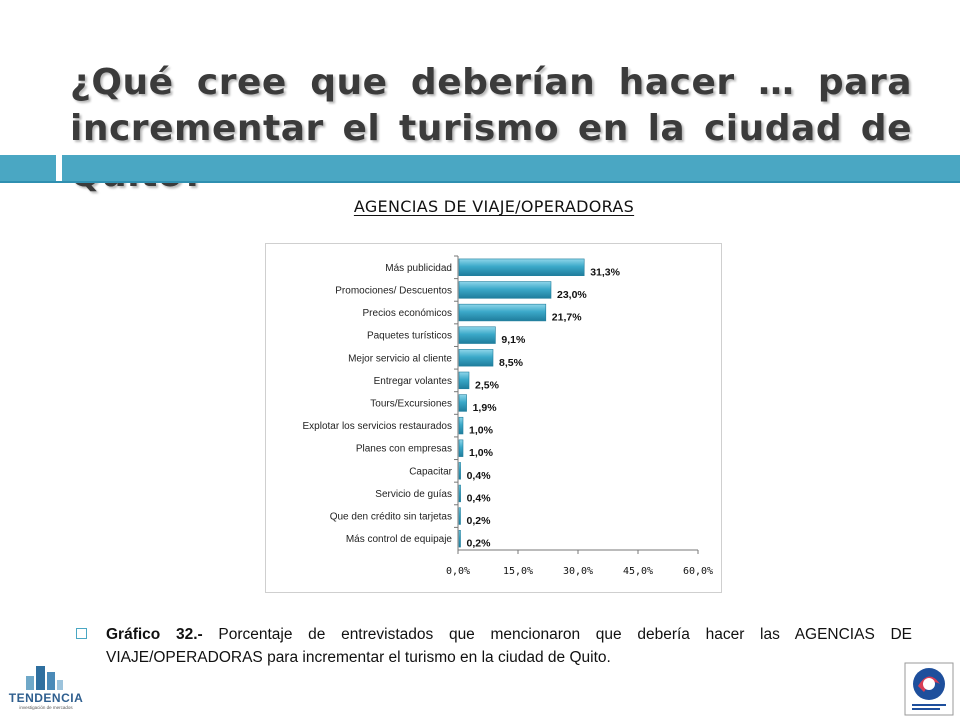  Describe the element at coordinates (377, 426) in the screenshot. I see `category-label: Explotar los servicios restaurados` at that location.